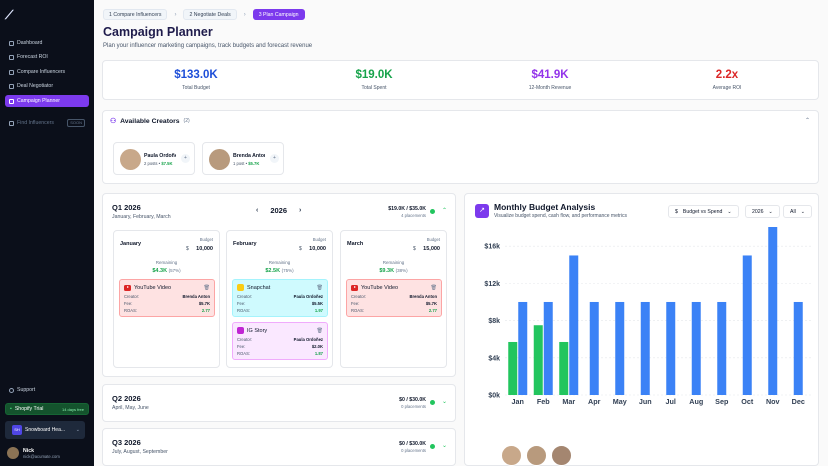  Describe the element at coordinates (47, 101) in the screenshot. I see `sidebar-item-campaign-planner: Campaign Planner` at that location.